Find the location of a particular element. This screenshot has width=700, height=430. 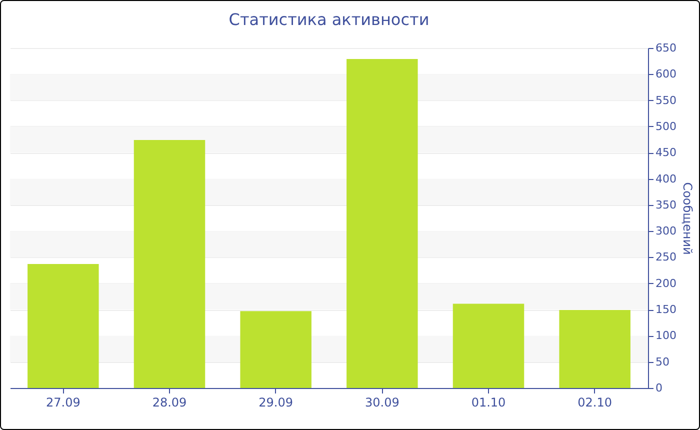

x-tick-label: 29.09 is located at coordinates (276, 403).